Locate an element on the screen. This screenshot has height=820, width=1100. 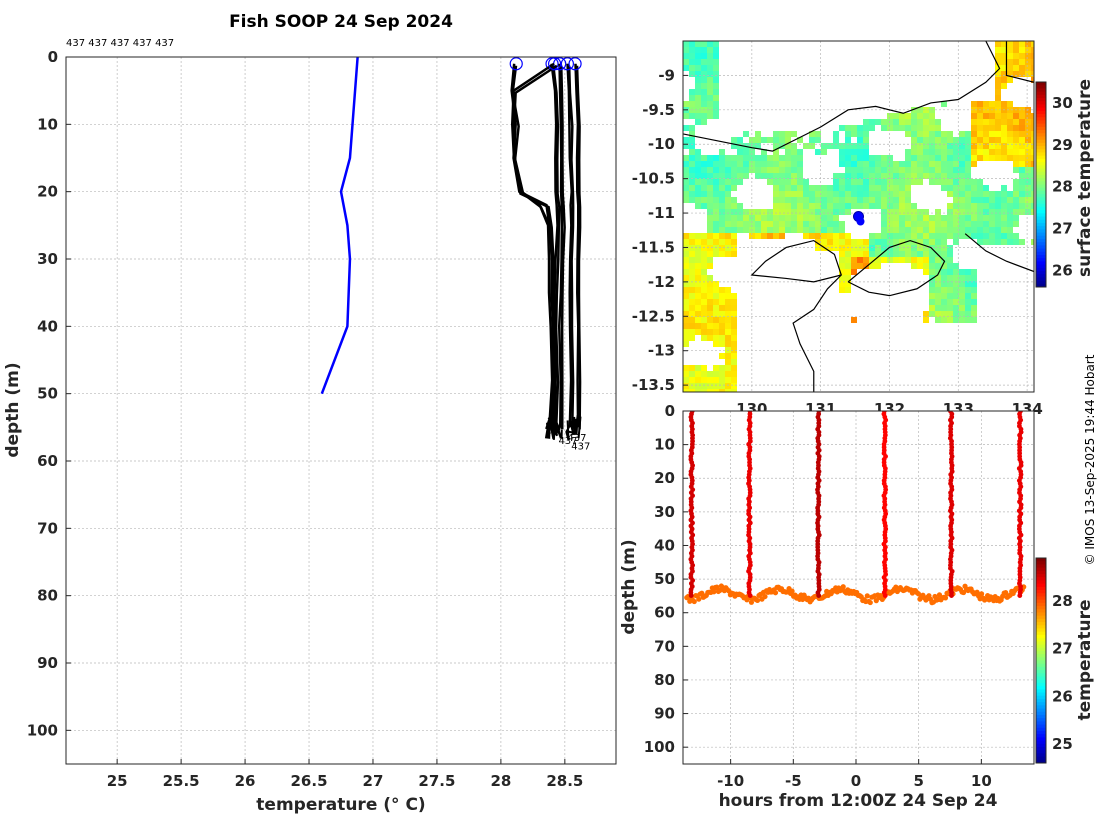
sst-colorbar-tick-label: 28 is located at coordinates (1062, 187).